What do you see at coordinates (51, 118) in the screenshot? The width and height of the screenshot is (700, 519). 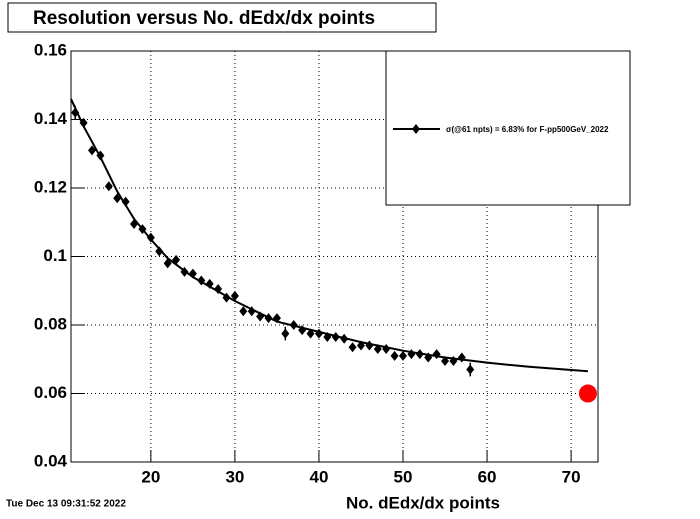 I see `y-tick-label: 0.14` at bounding box center [51, 118].